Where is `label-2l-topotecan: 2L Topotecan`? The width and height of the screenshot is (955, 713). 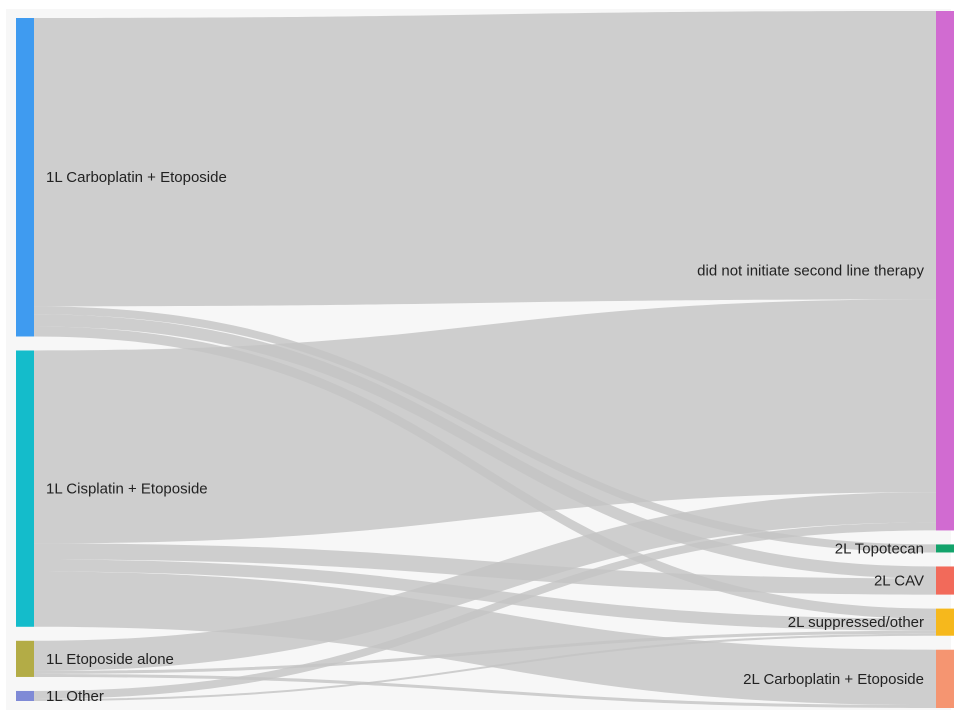 label-2l-topotecan: 2L Topotecan is located at coordinates (879, 548).